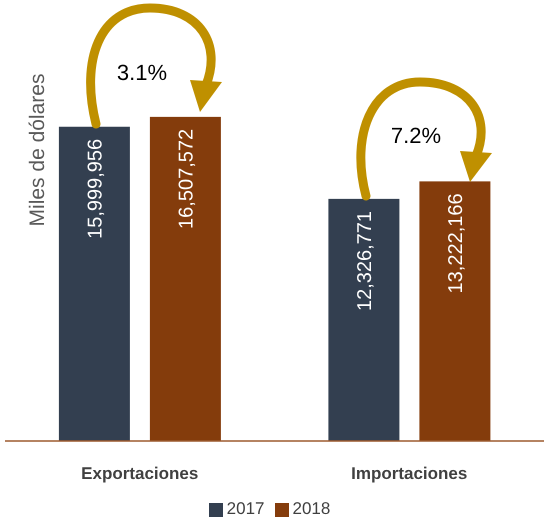 The width and height of the screenshot is (544, 529). I want to click on data-label: 16,507,572, so click(186, 178).